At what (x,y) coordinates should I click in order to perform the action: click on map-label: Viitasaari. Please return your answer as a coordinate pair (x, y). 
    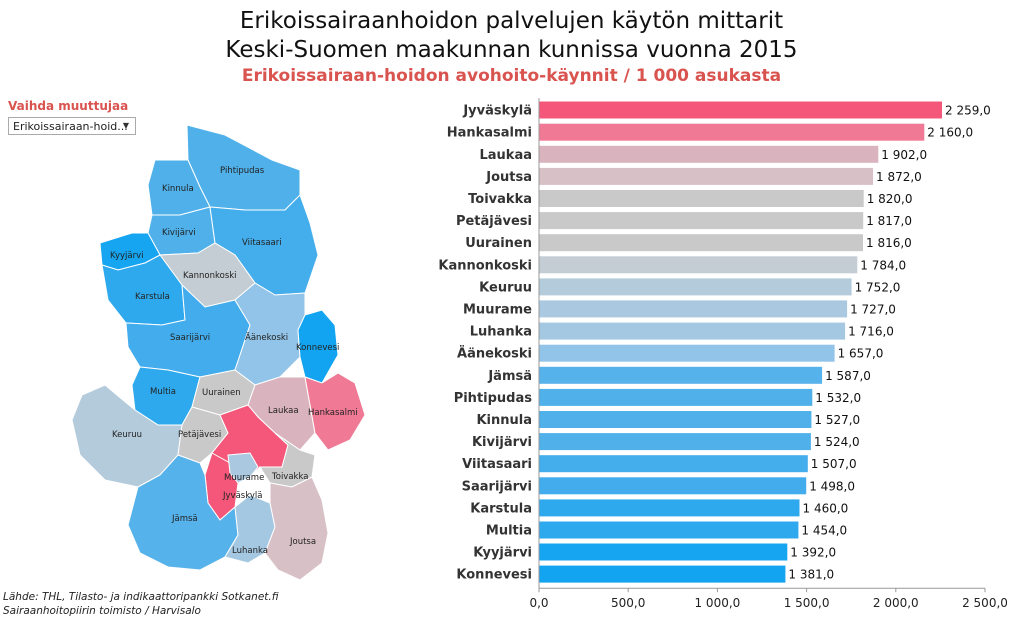
    Looking at the image, I should click on (262, 243).